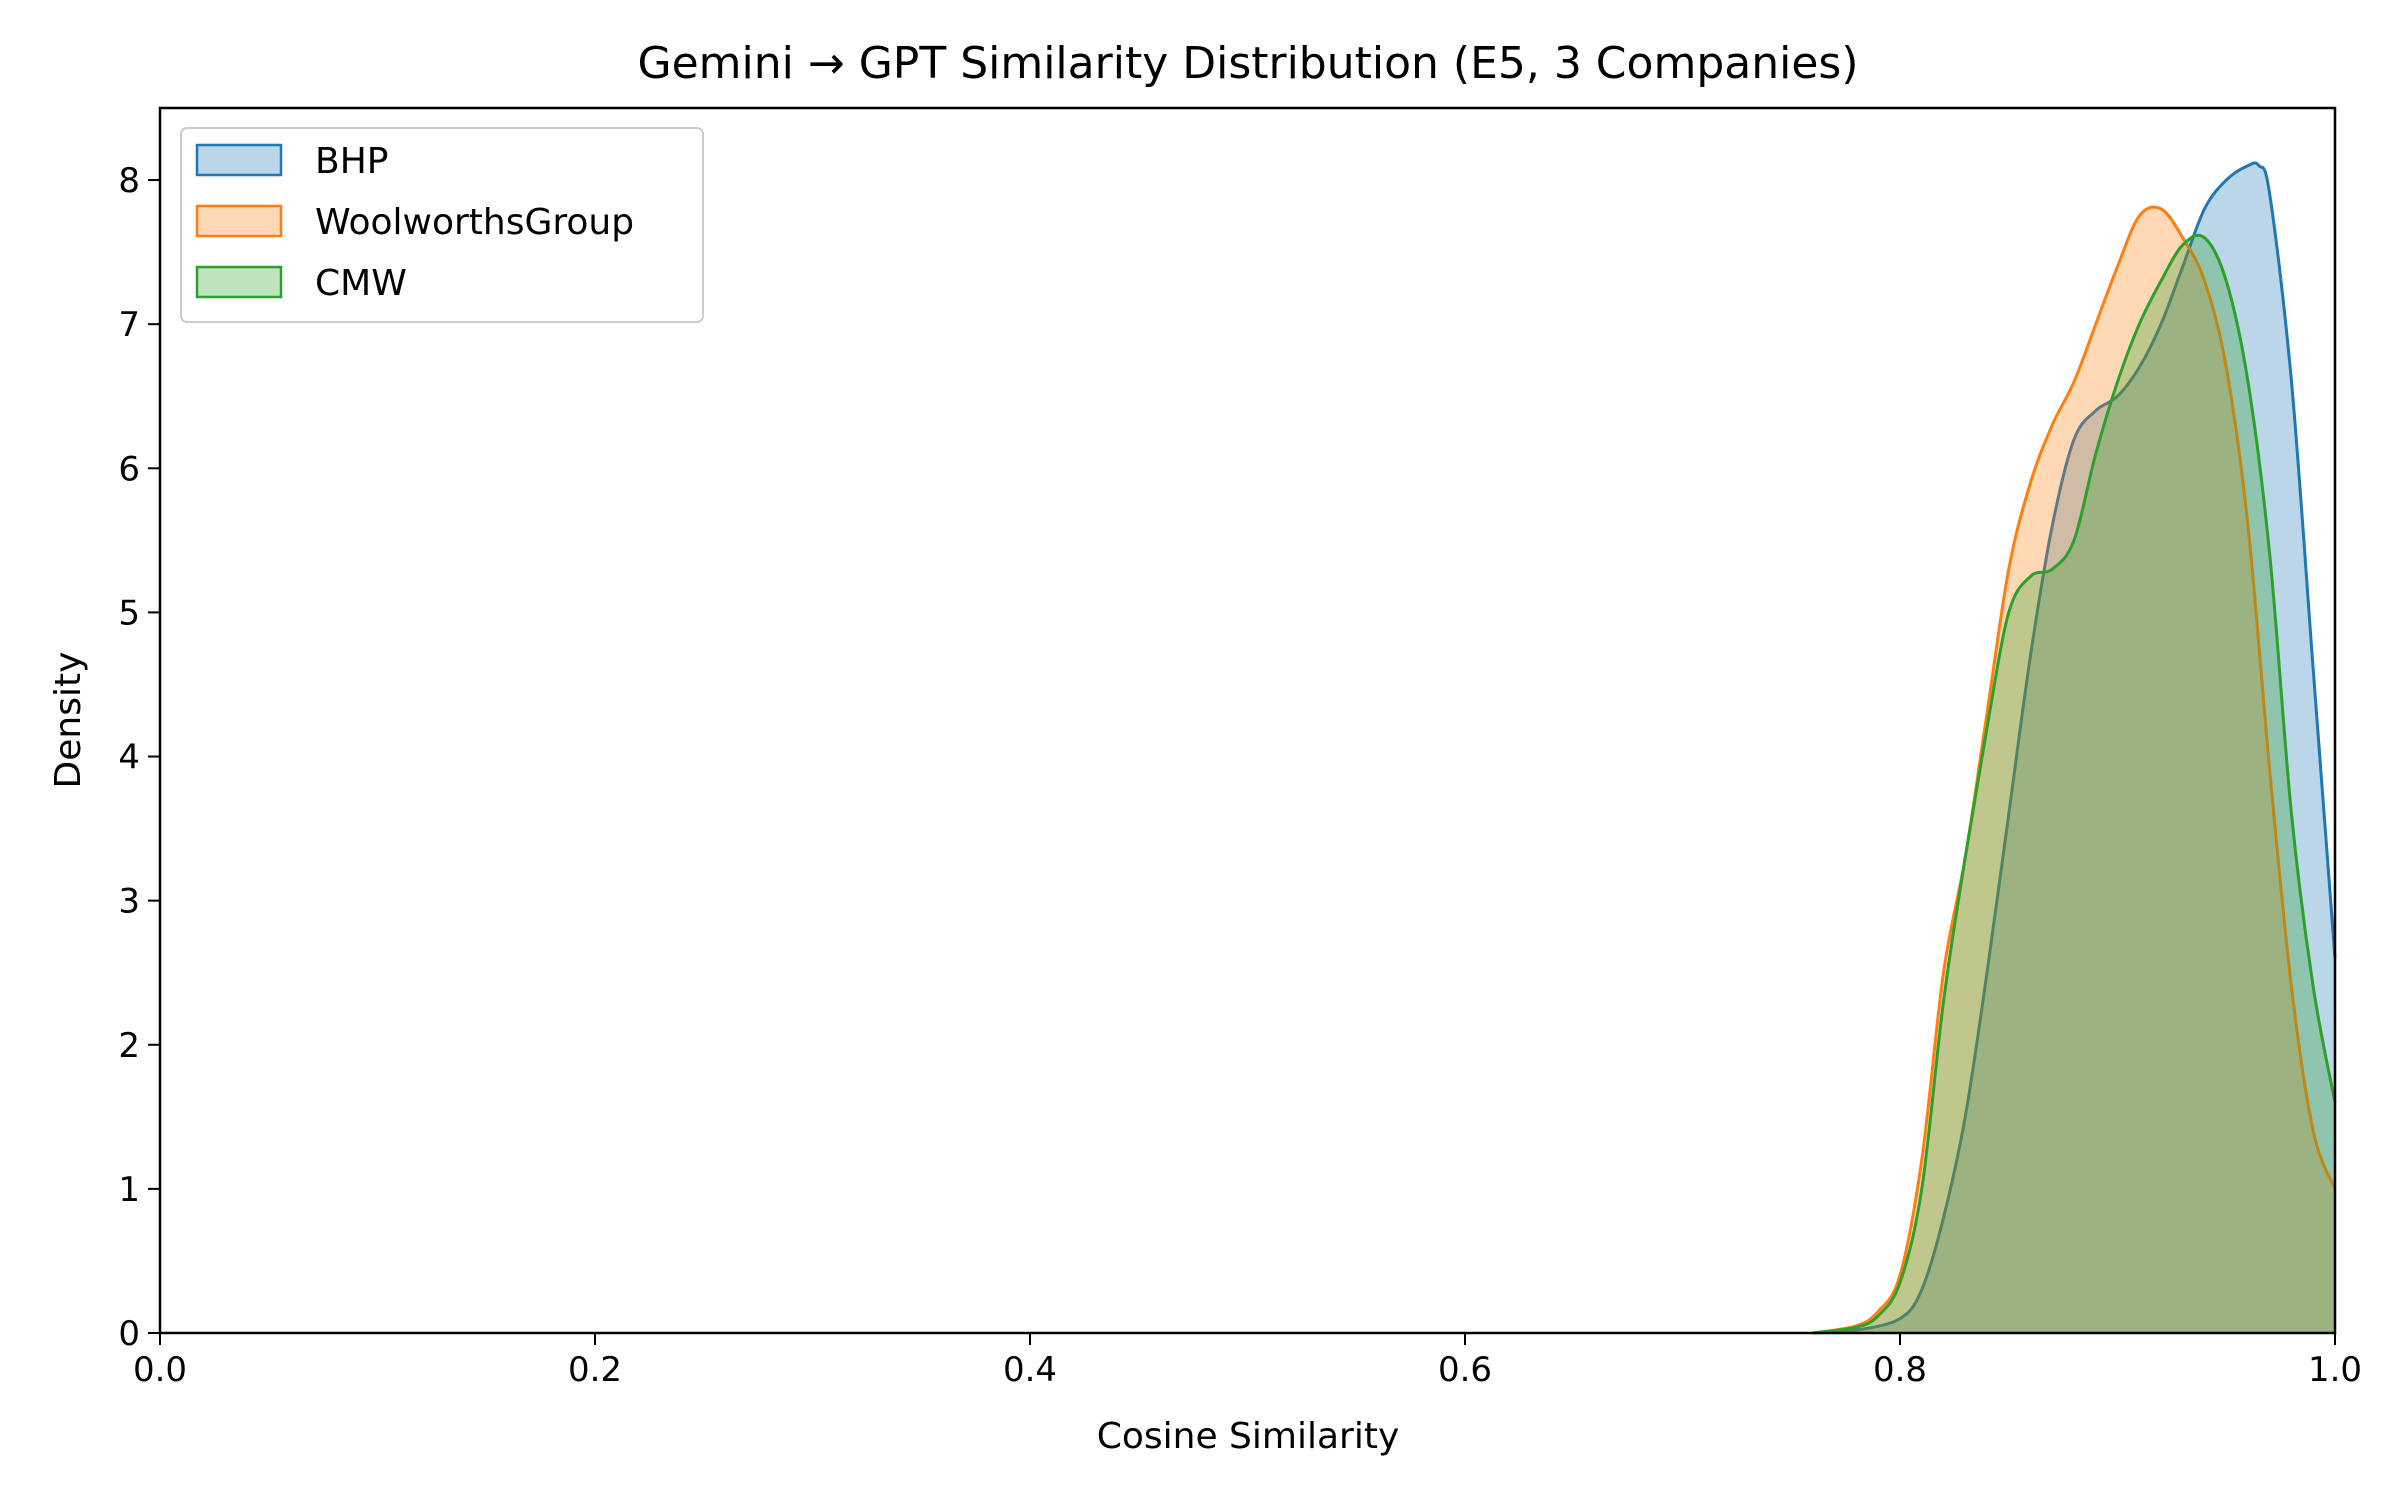 Image resolution: width=2400 pixels, height=1500 pixels. What do you see at coordinates (129, 758) in the screenshot?
I see `y-tick-label: 4` at bounding box center [129, 758].